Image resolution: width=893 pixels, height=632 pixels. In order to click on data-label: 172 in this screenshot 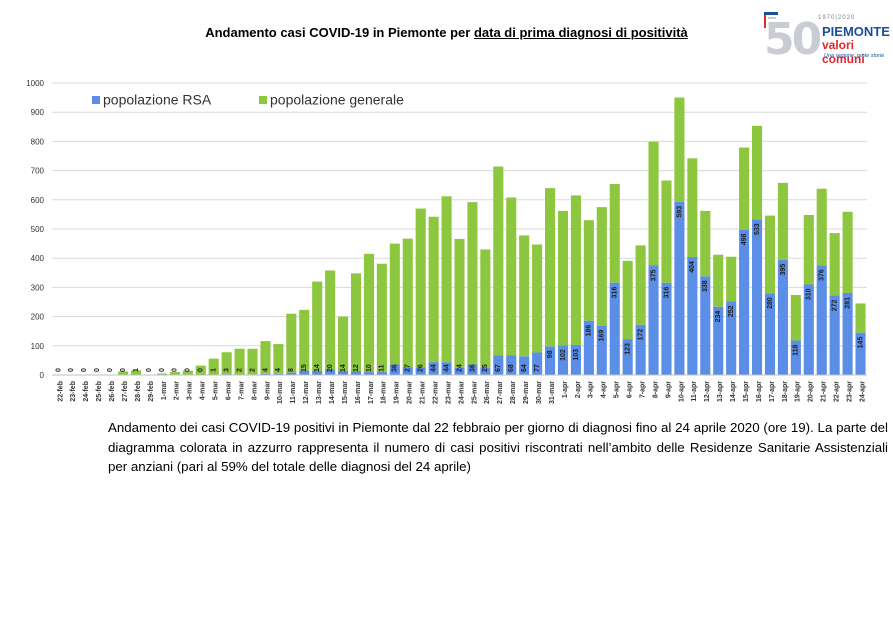, I will do `click(640, 335)`.